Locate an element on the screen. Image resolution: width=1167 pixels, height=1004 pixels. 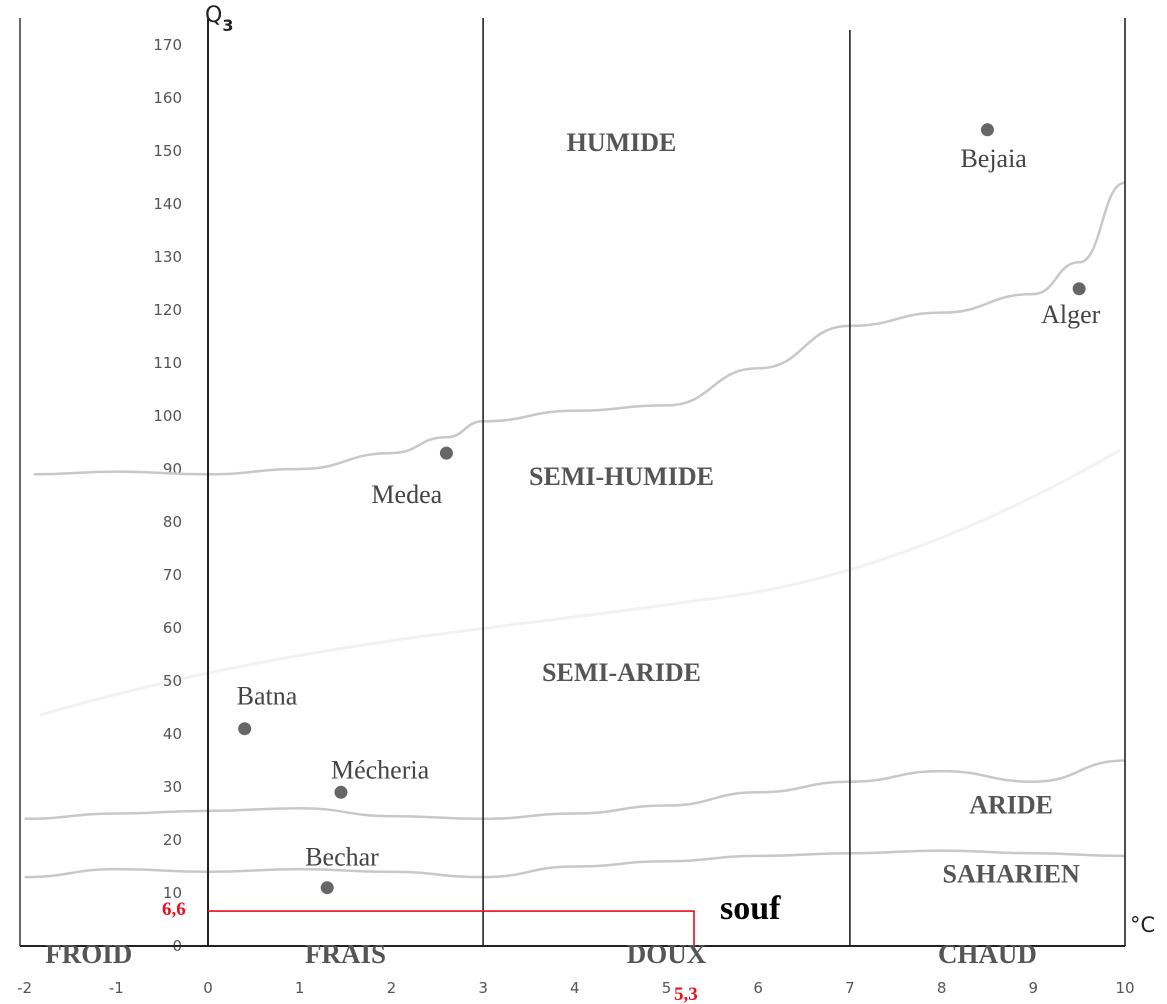
station-label-bejaia: Bejaia is located at coordinates (993, 158).